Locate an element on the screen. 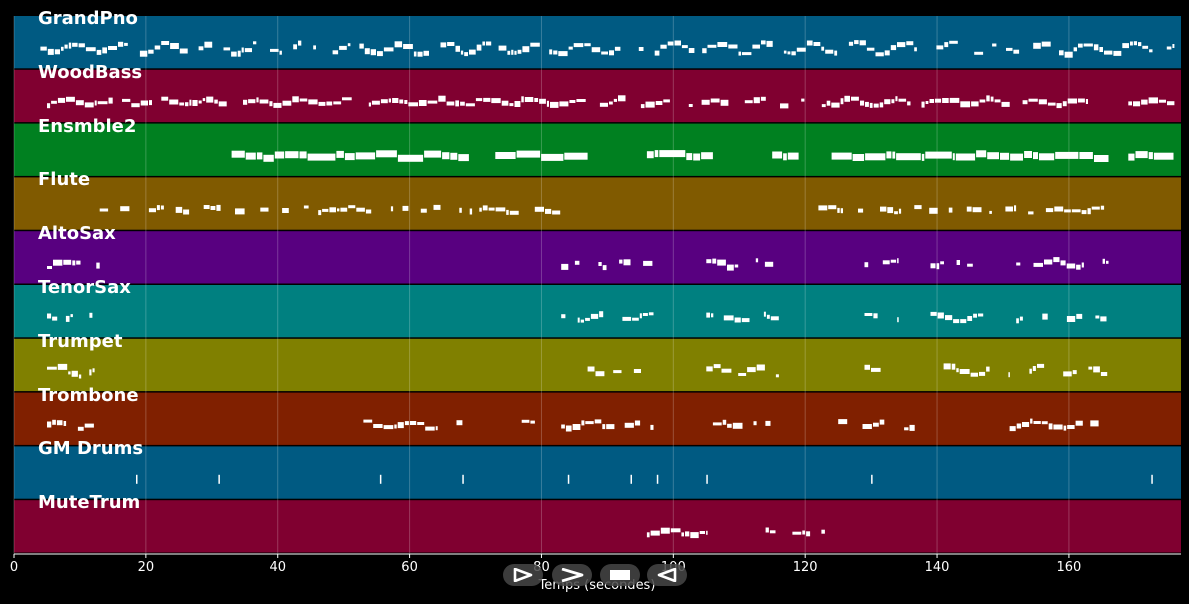 The image size is (1189, 604). stop-button is located at coordinates (620, 575).